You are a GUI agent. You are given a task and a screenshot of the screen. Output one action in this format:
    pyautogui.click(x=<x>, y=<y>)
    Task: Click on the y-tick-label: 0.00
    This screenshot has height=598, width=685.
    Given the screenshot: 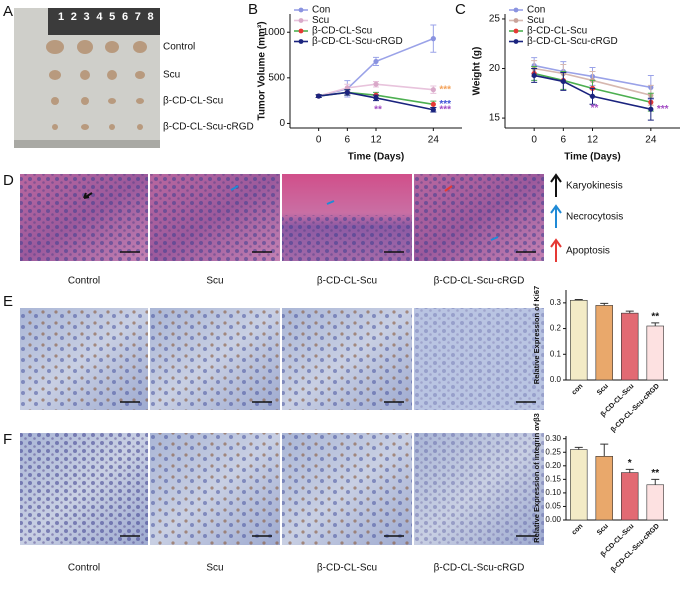 What is the action you would take?
    pyautogui.click(x=553, y=519)
    